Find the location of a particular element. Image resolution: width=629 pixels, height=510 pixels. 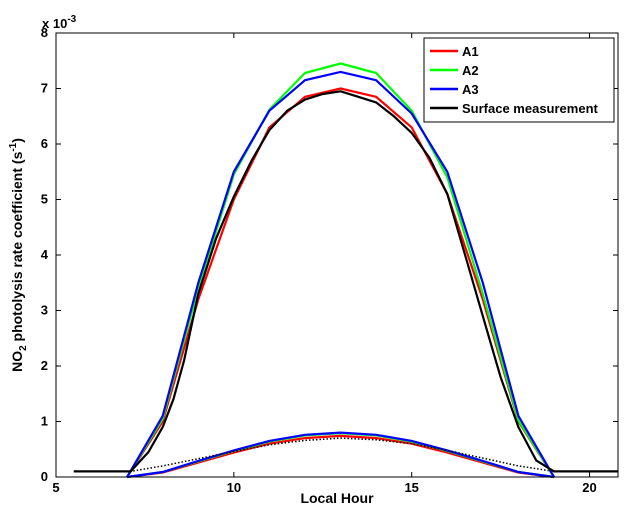

y-tick-label: 4 is located at coordinates (45, 254).